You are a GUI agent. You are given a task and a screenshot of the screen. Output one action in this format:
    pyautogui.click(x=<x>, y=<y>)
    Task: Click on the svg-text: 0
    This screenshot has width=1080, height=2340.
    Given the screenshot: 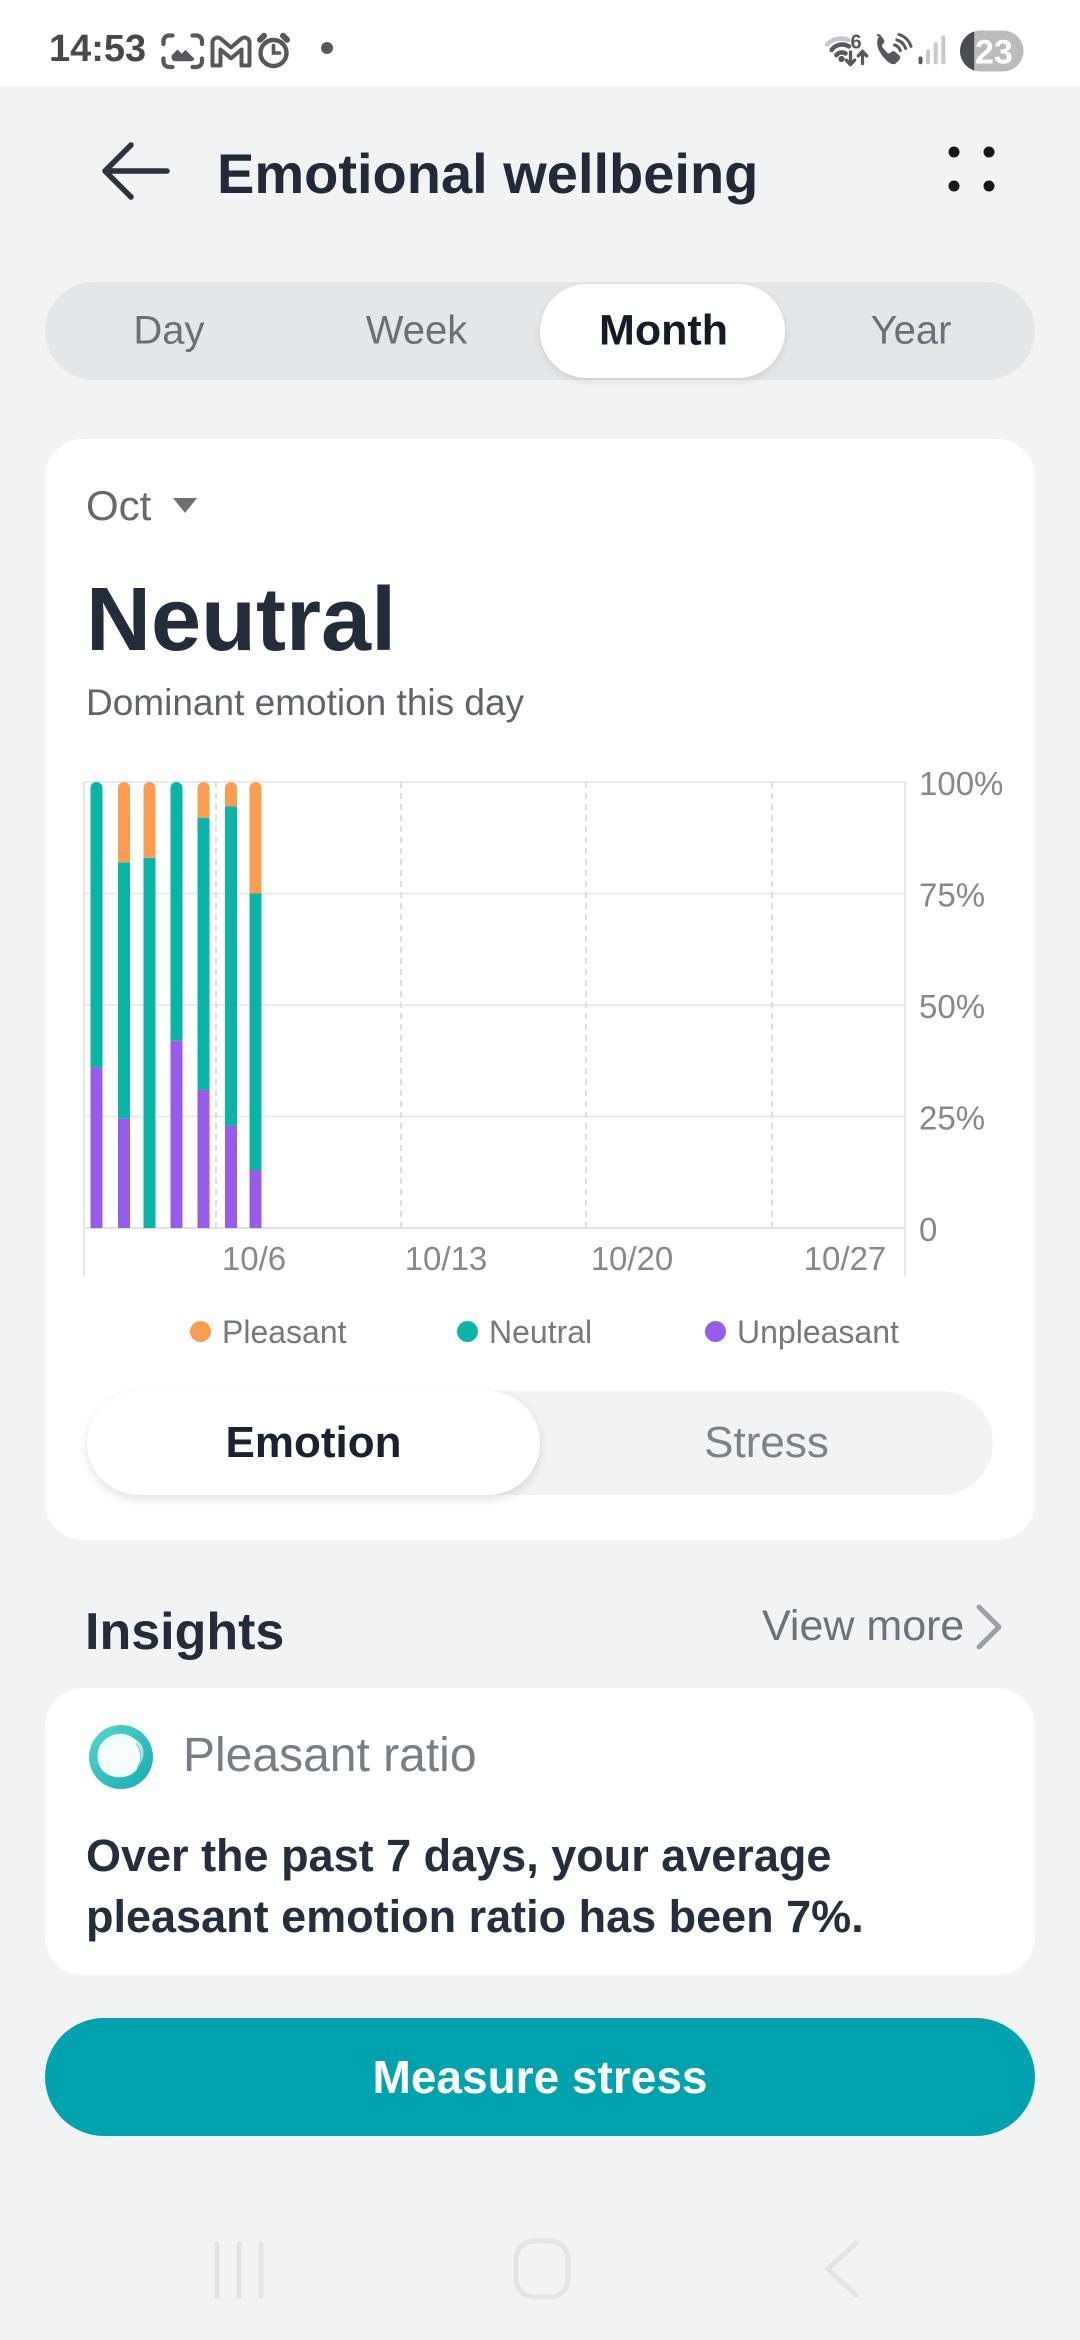 What is the action you would take?
    pyautogui.click(x=928, y=1229)
    